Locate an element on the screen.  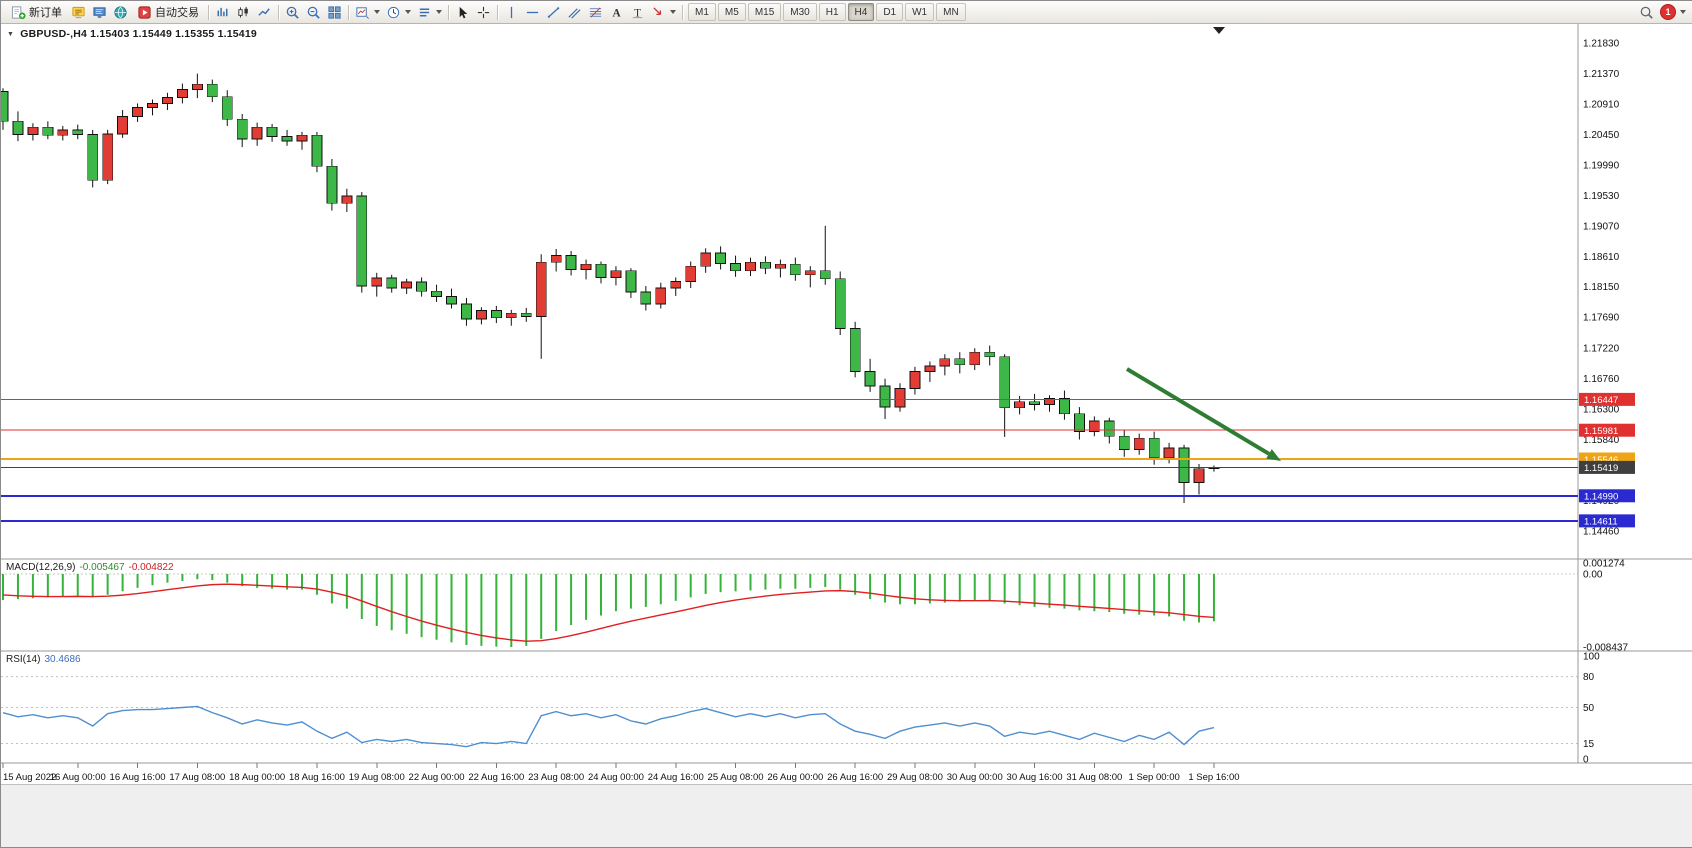
horizontal-line-button is located at coordinates (532, 12).